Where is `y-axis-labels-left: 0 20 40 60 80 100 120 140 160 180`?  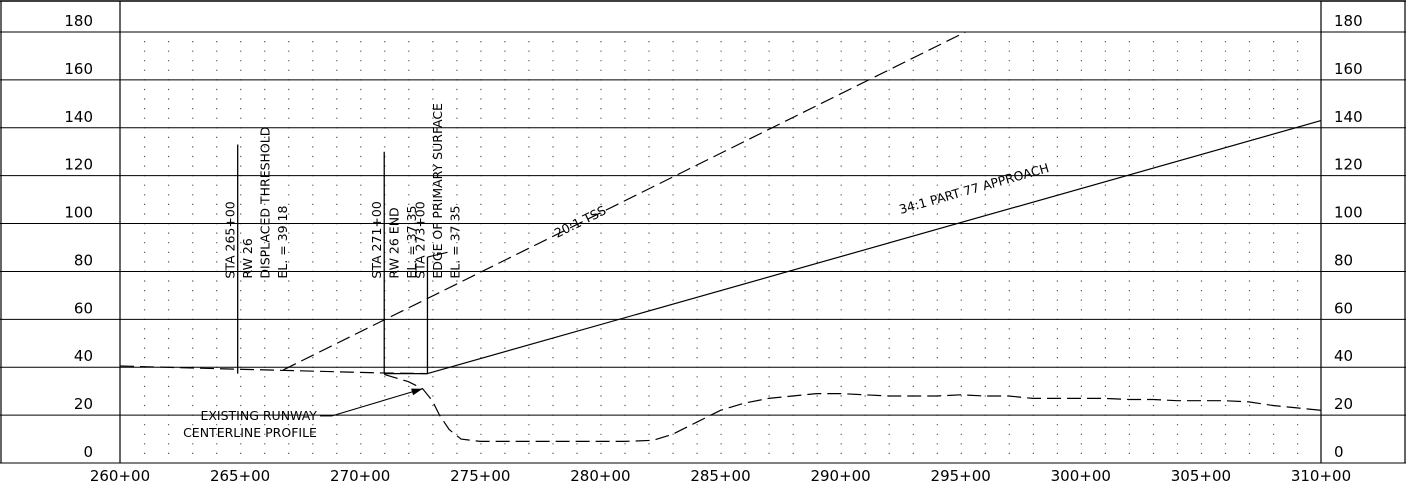 y-axis-labels-left: 0 20 40 60 80 100 120 140 160 180 is located at coordinates (78, 236).